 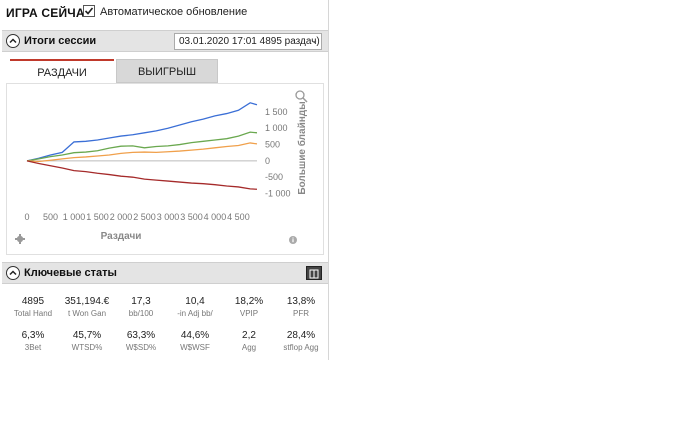 I want to click on stat-total-hands: 4895 Total Hand, so click(x=33, y=307).